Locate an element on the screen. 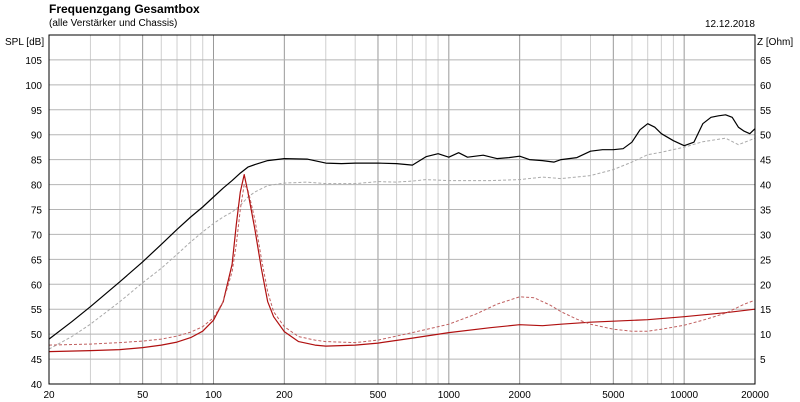  y-tick-label-right: 40 is located at coordinates (766, 186).